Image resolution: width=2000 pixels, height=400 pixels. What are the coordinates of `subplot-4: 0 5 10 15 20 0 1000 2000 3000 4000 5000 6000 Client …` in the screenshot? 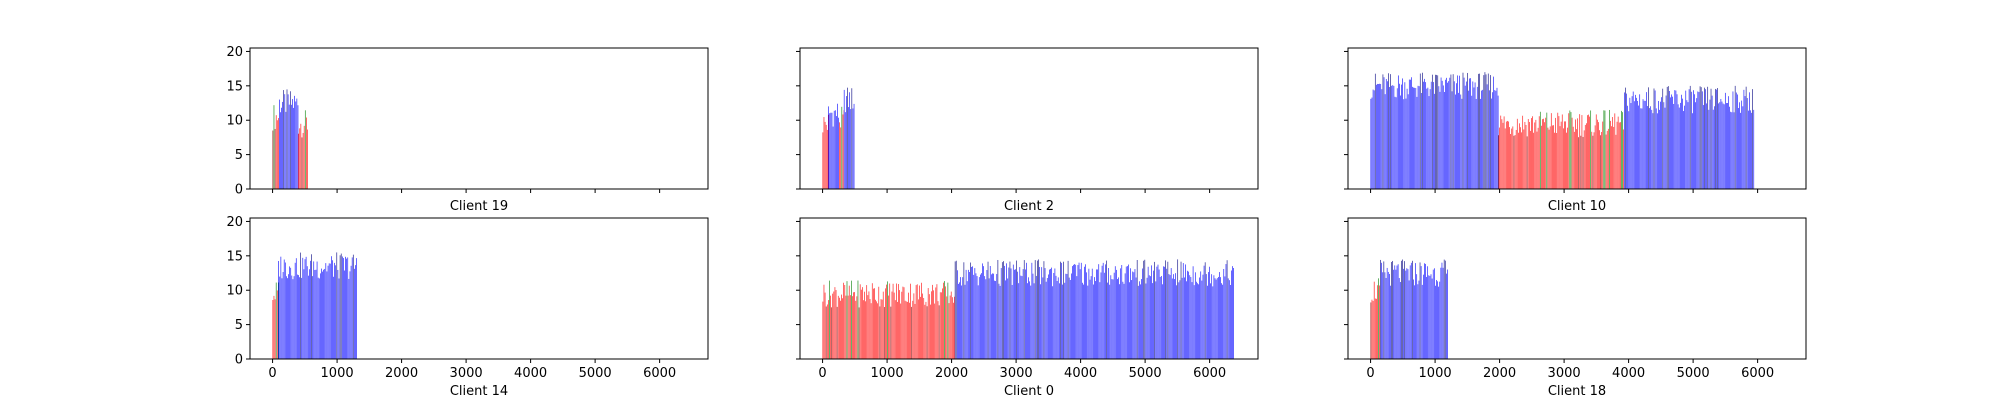 It's located at (467, 307).